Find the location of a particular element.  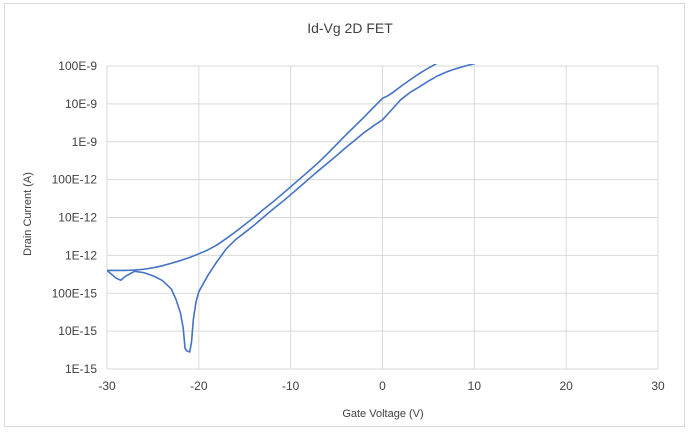

y-tick-label: 10E-12 is located at coordinates (77, 218).